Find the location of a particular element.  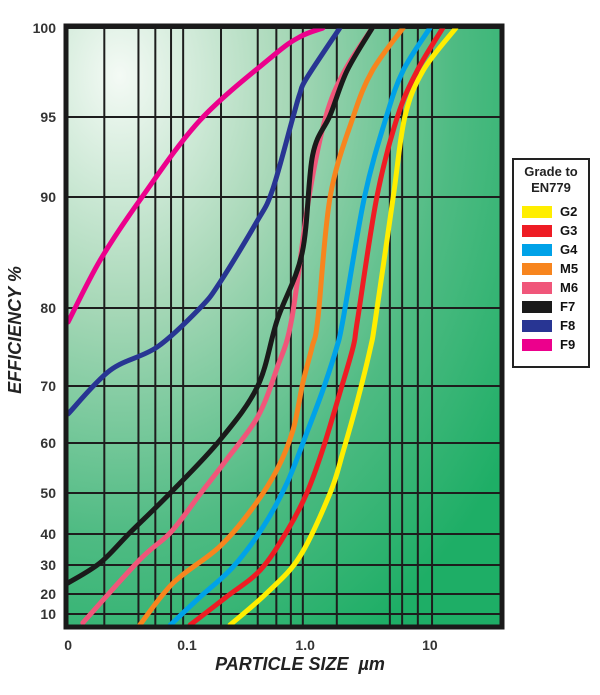

legend-label: F7 is located at coordinates (568, 306).